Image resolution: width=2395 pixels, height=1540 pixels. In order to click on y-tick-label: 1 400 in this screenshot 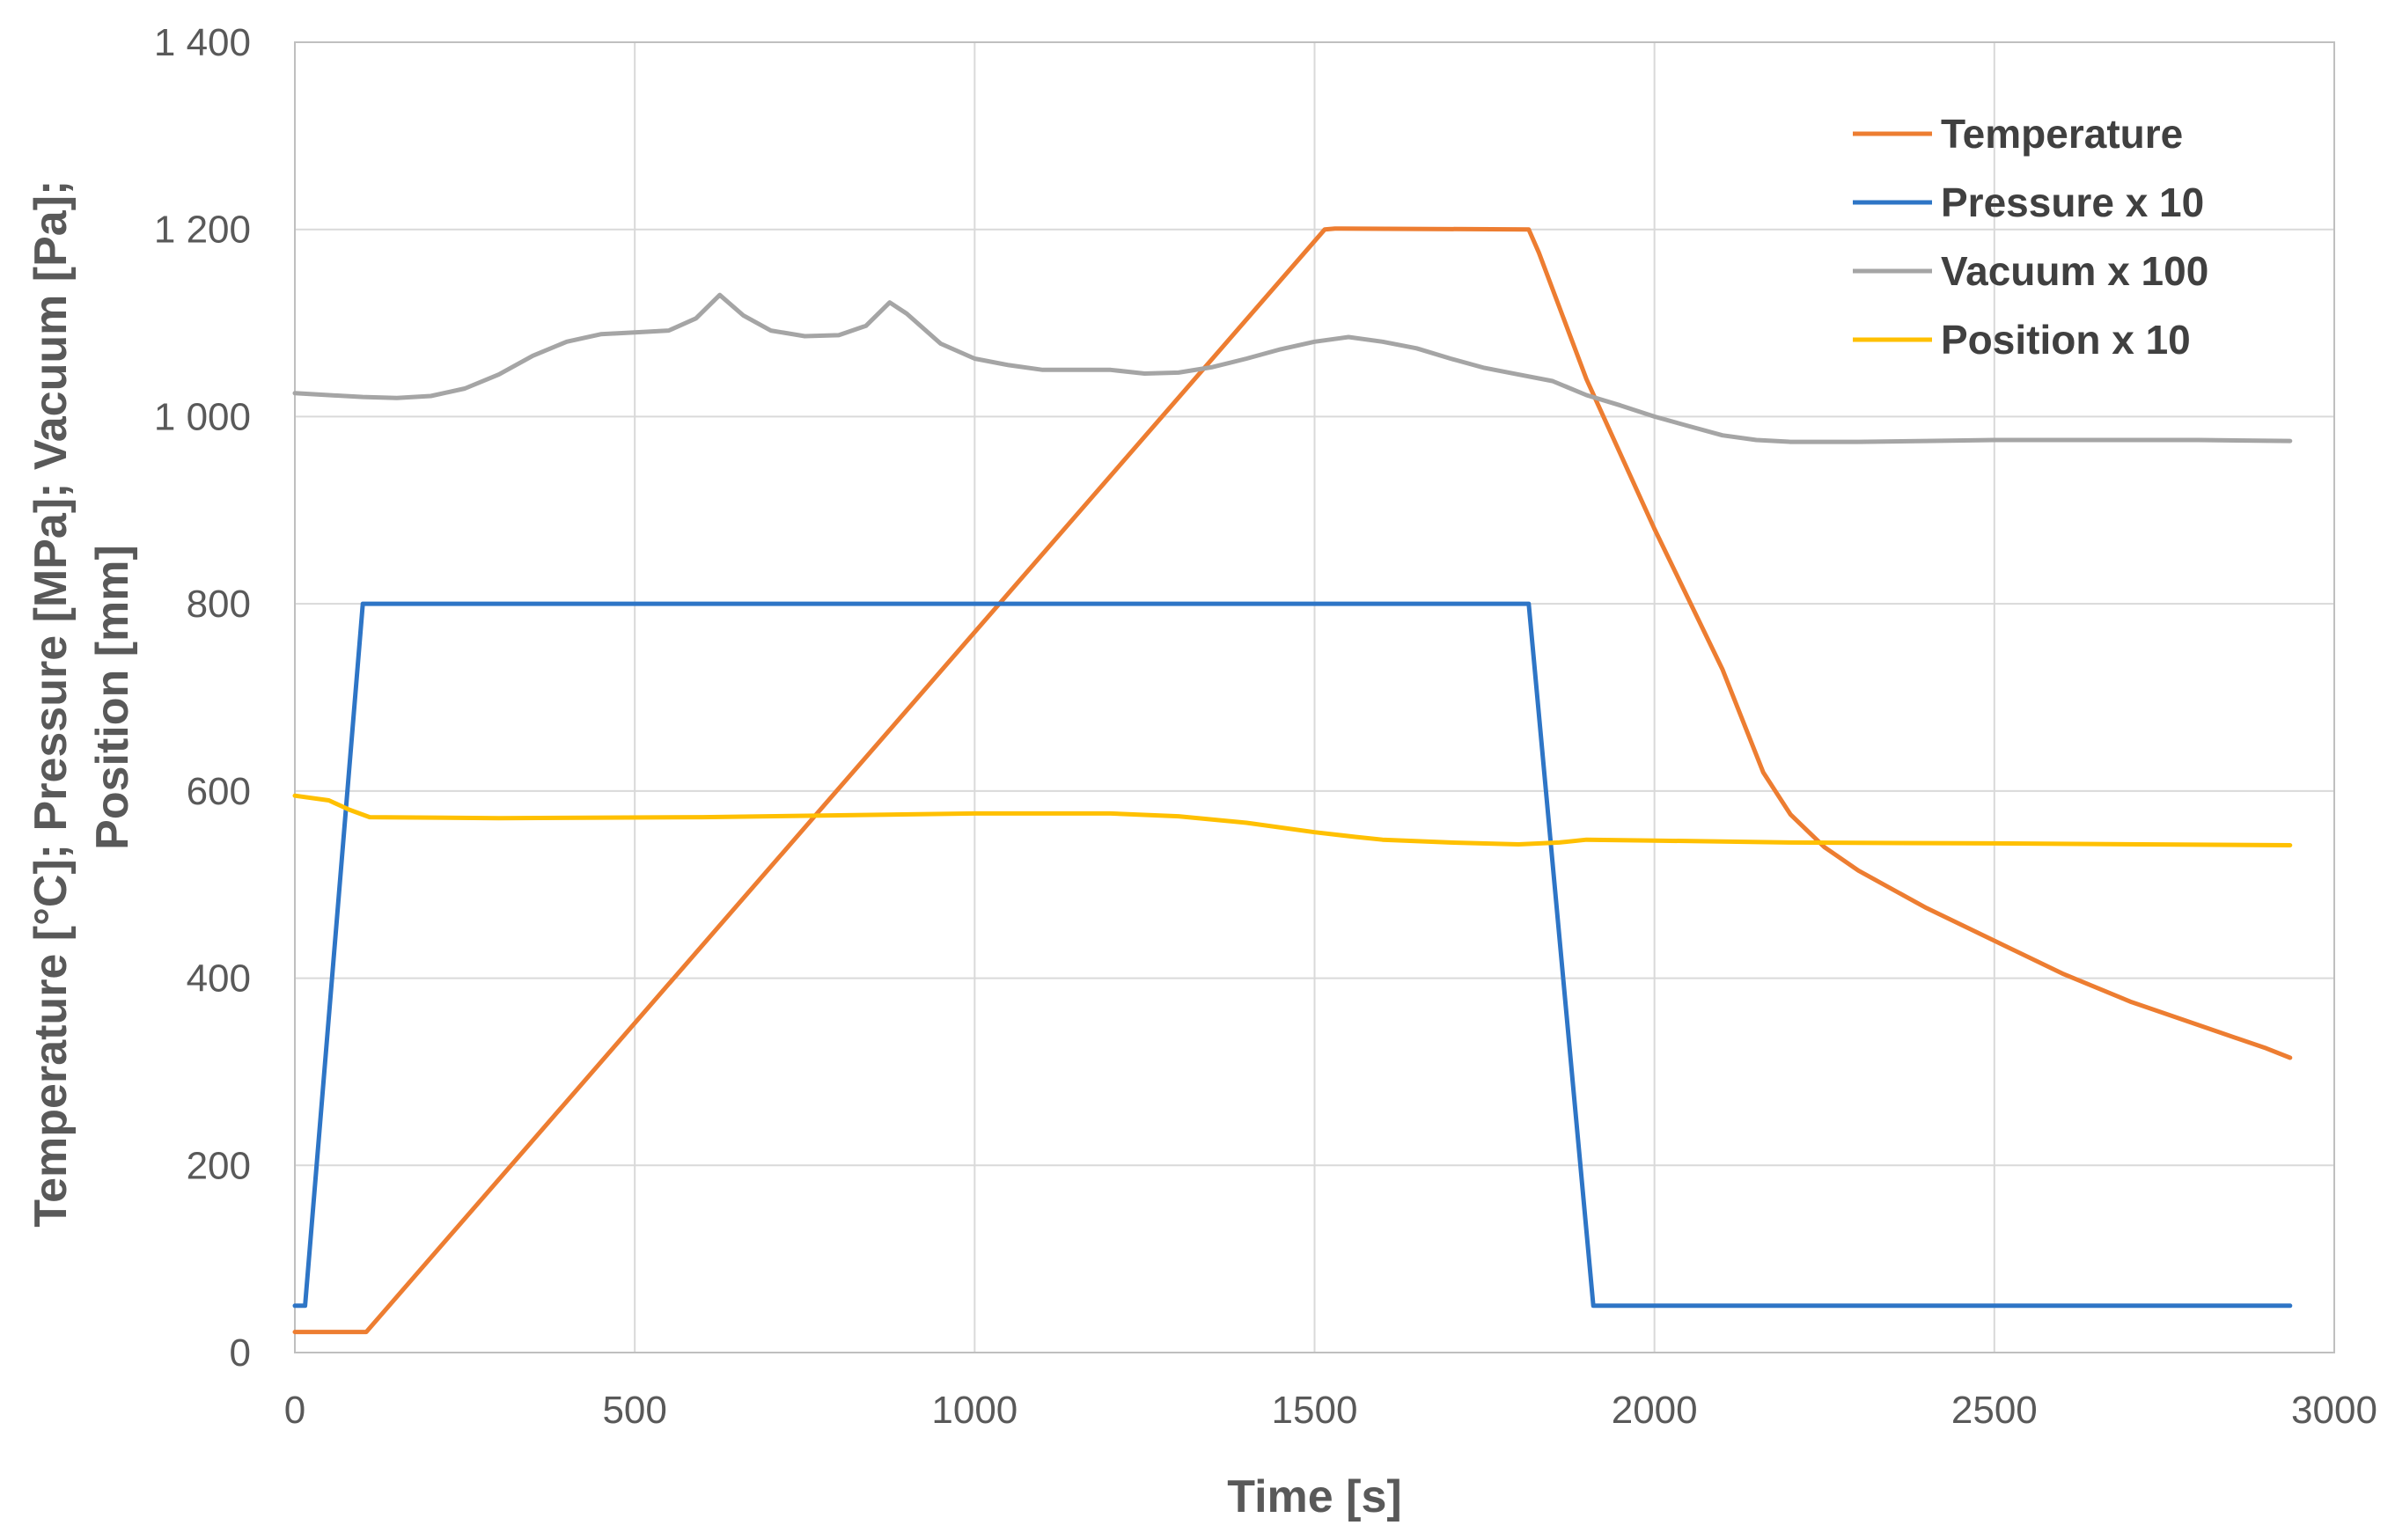, I will do `click(202, 42)`.